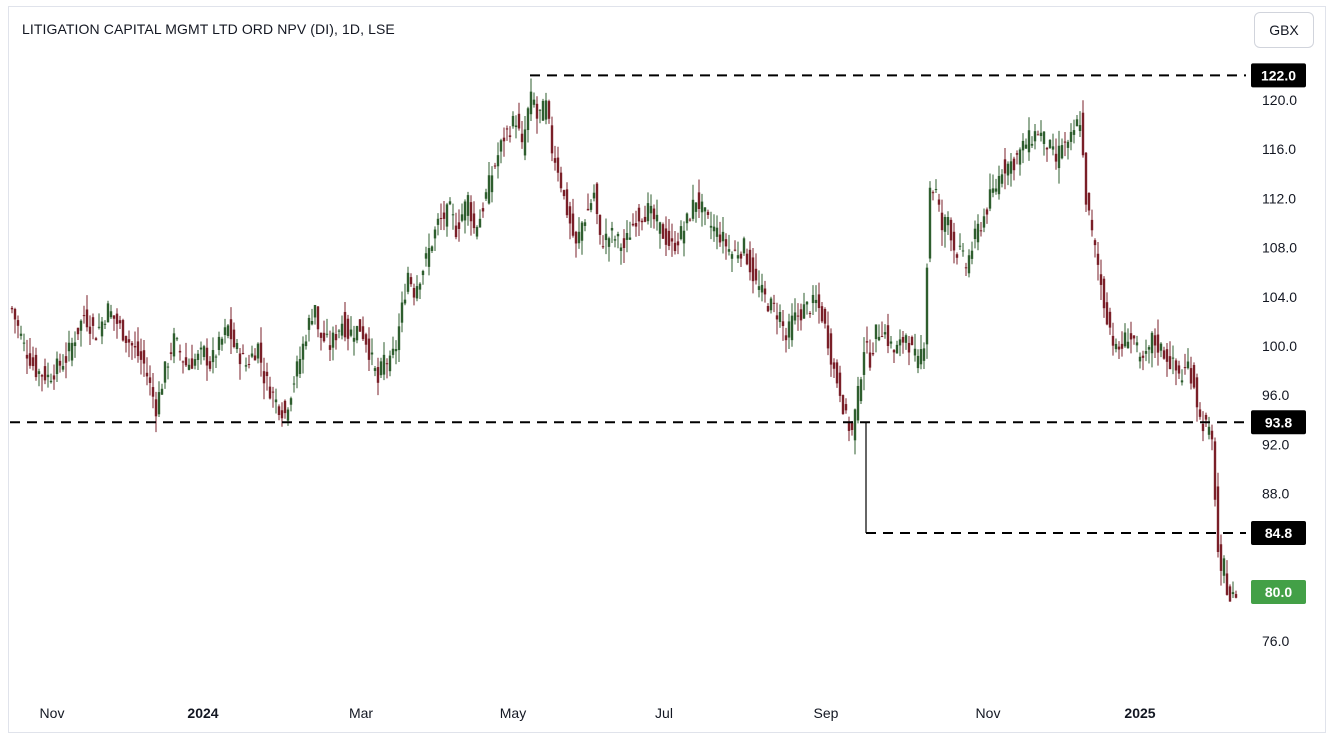  What do you see at coordinates (664, 713) in the screenshot?
I see `x-tick-label: Jul` at bounding box center [664, 713].